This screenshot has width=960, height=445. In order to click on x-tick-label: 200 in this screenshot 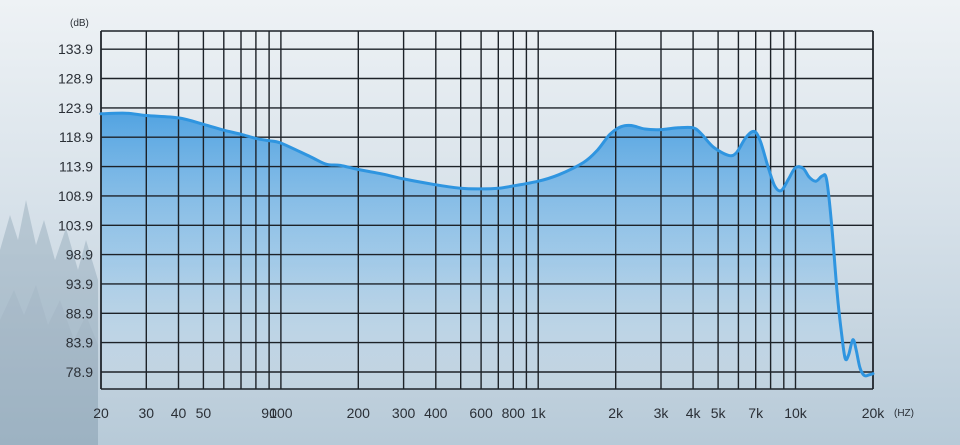, I will do `click(359, 413)`.